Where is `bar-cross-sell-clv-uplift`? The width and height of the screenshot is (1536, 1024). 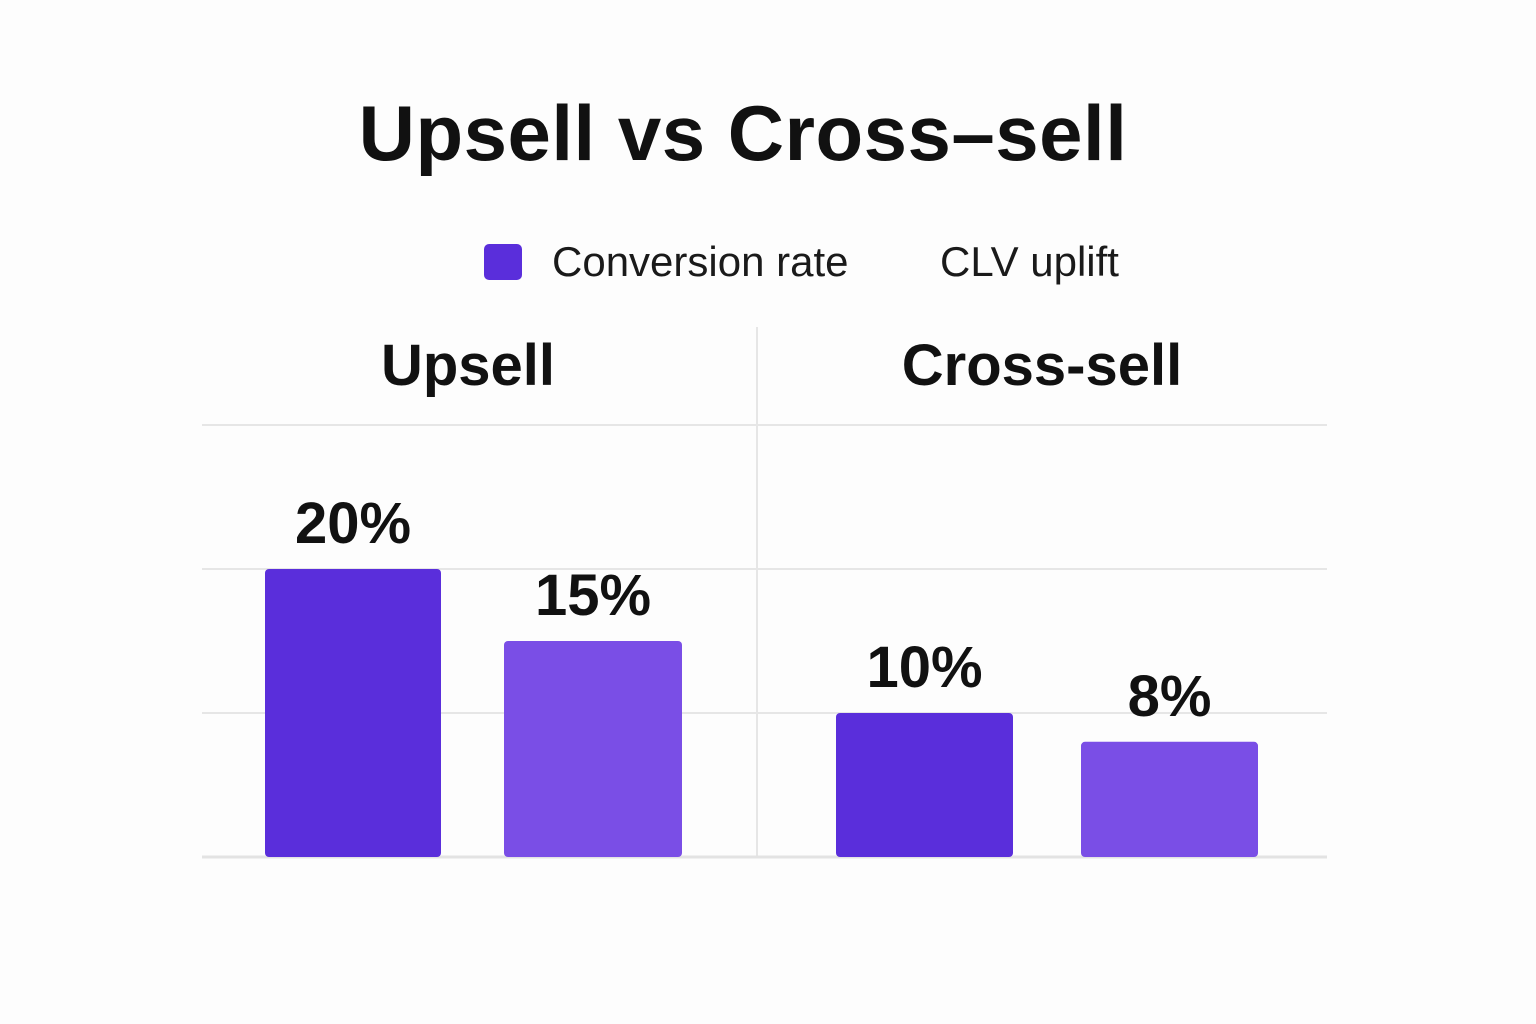
bar-cross-sell-clv-uplift is located at coordinates (1169, 799).